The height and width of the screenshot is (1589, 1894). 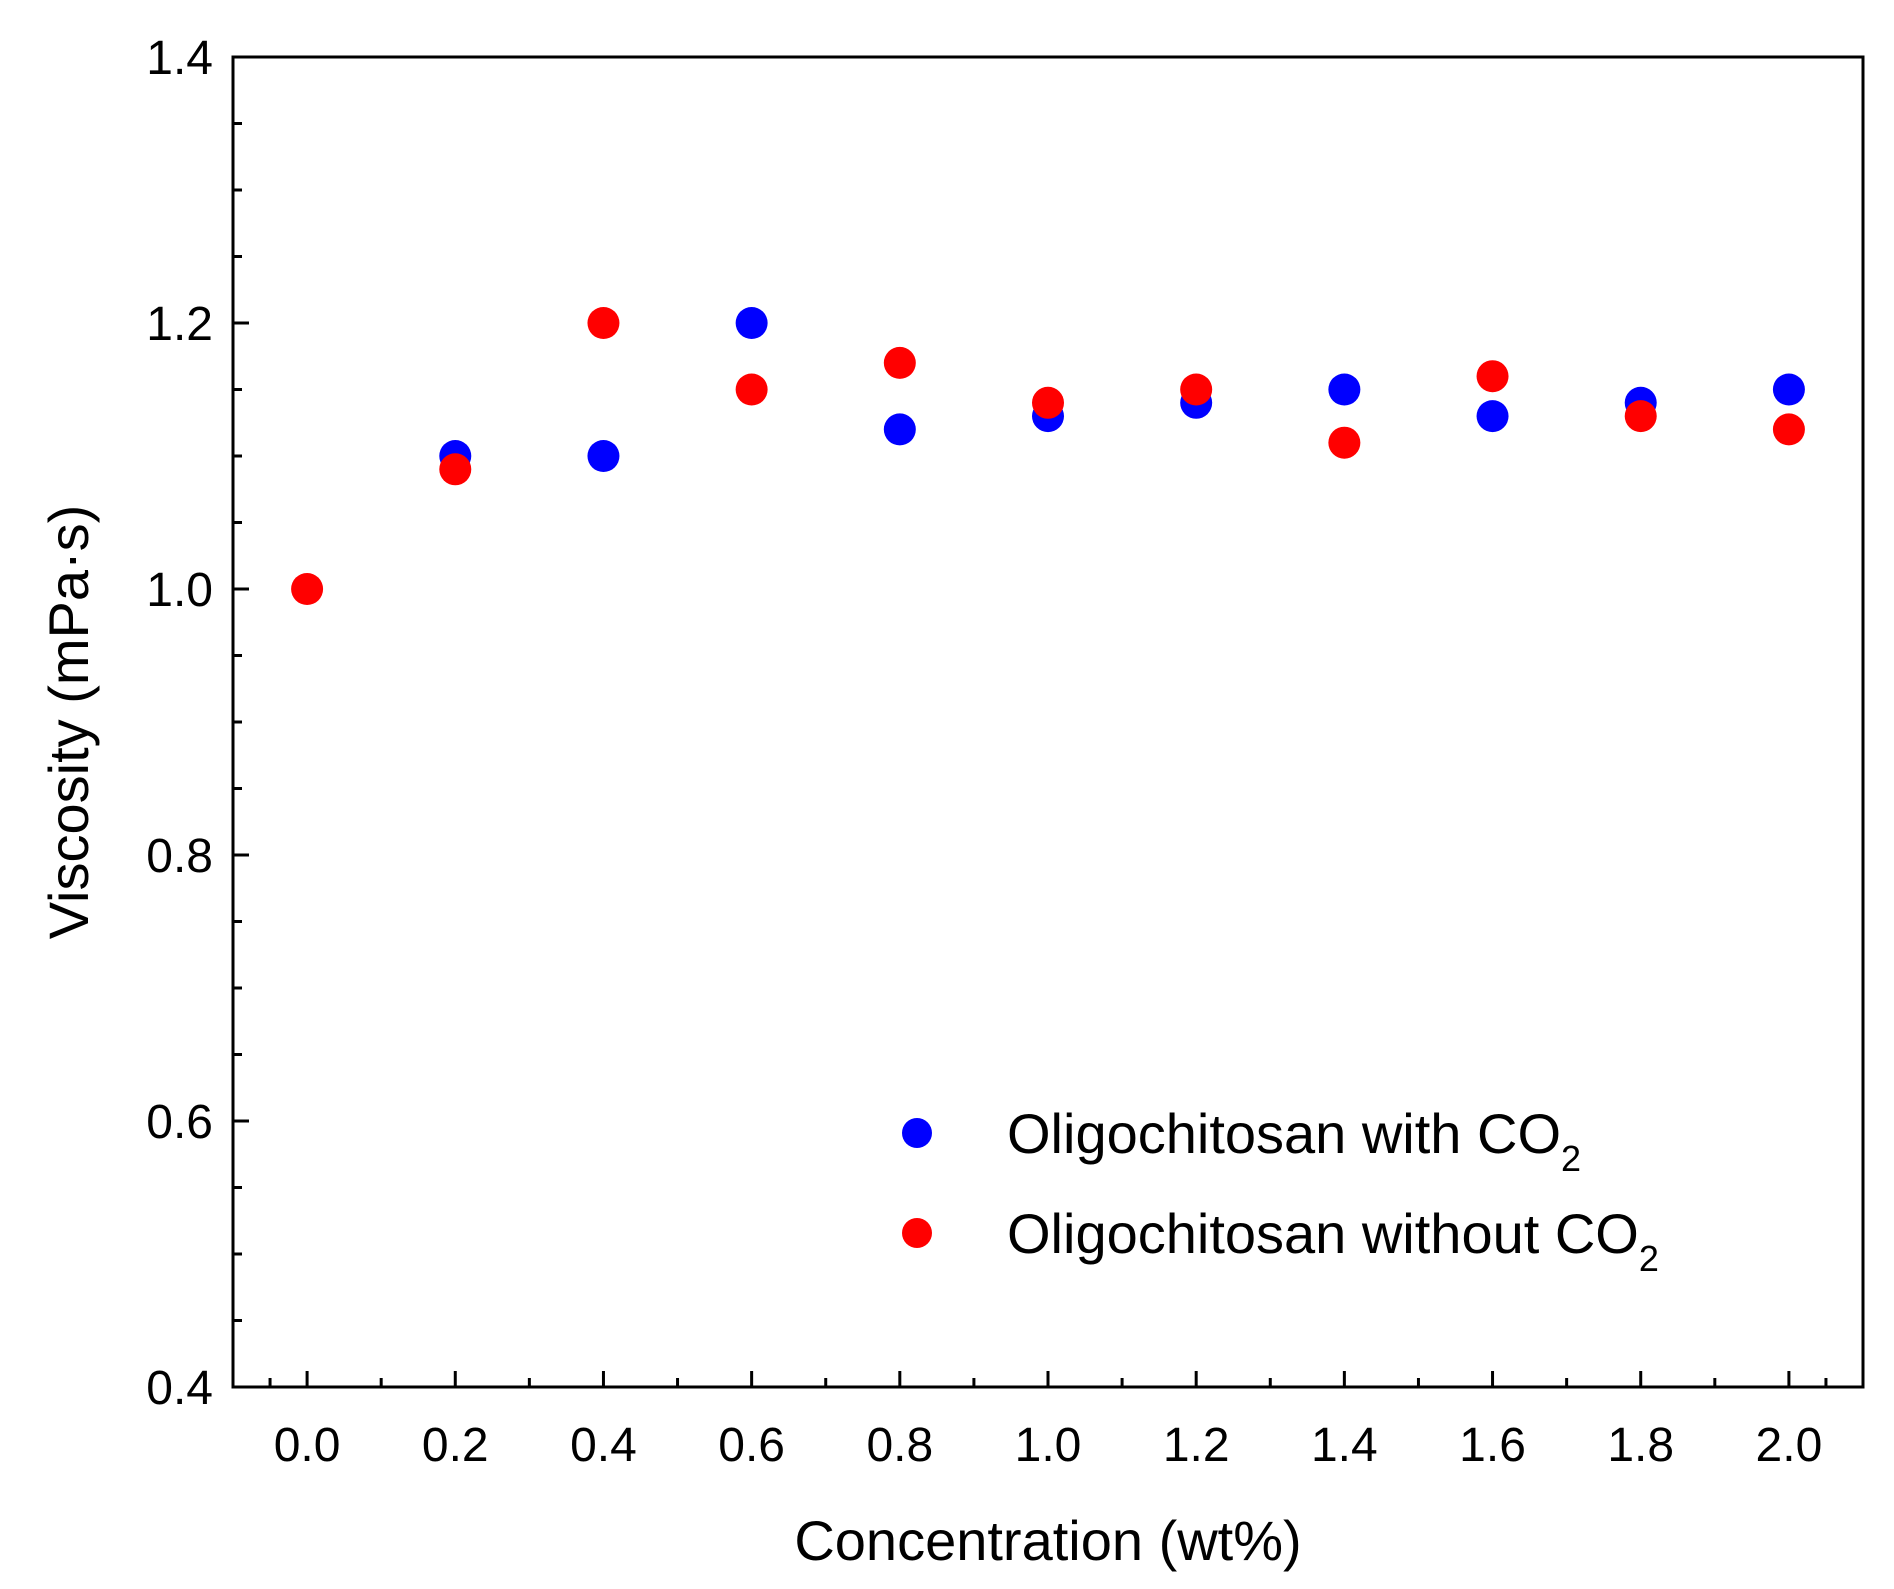 What do you see at coordinates (1571, 1158) in the screenshot?
I see `legend-label-with-co2-subscript: 2` at bounding box center [1571, 1158].